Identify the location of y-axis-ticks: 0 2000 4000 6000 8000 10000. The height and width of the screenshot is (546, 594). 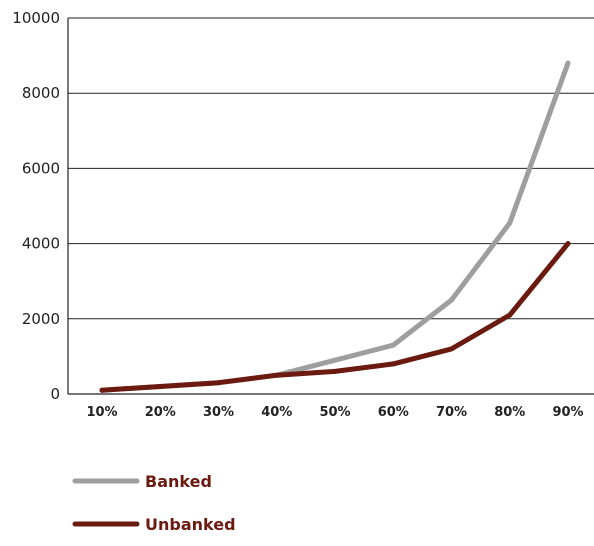
(36, 206).